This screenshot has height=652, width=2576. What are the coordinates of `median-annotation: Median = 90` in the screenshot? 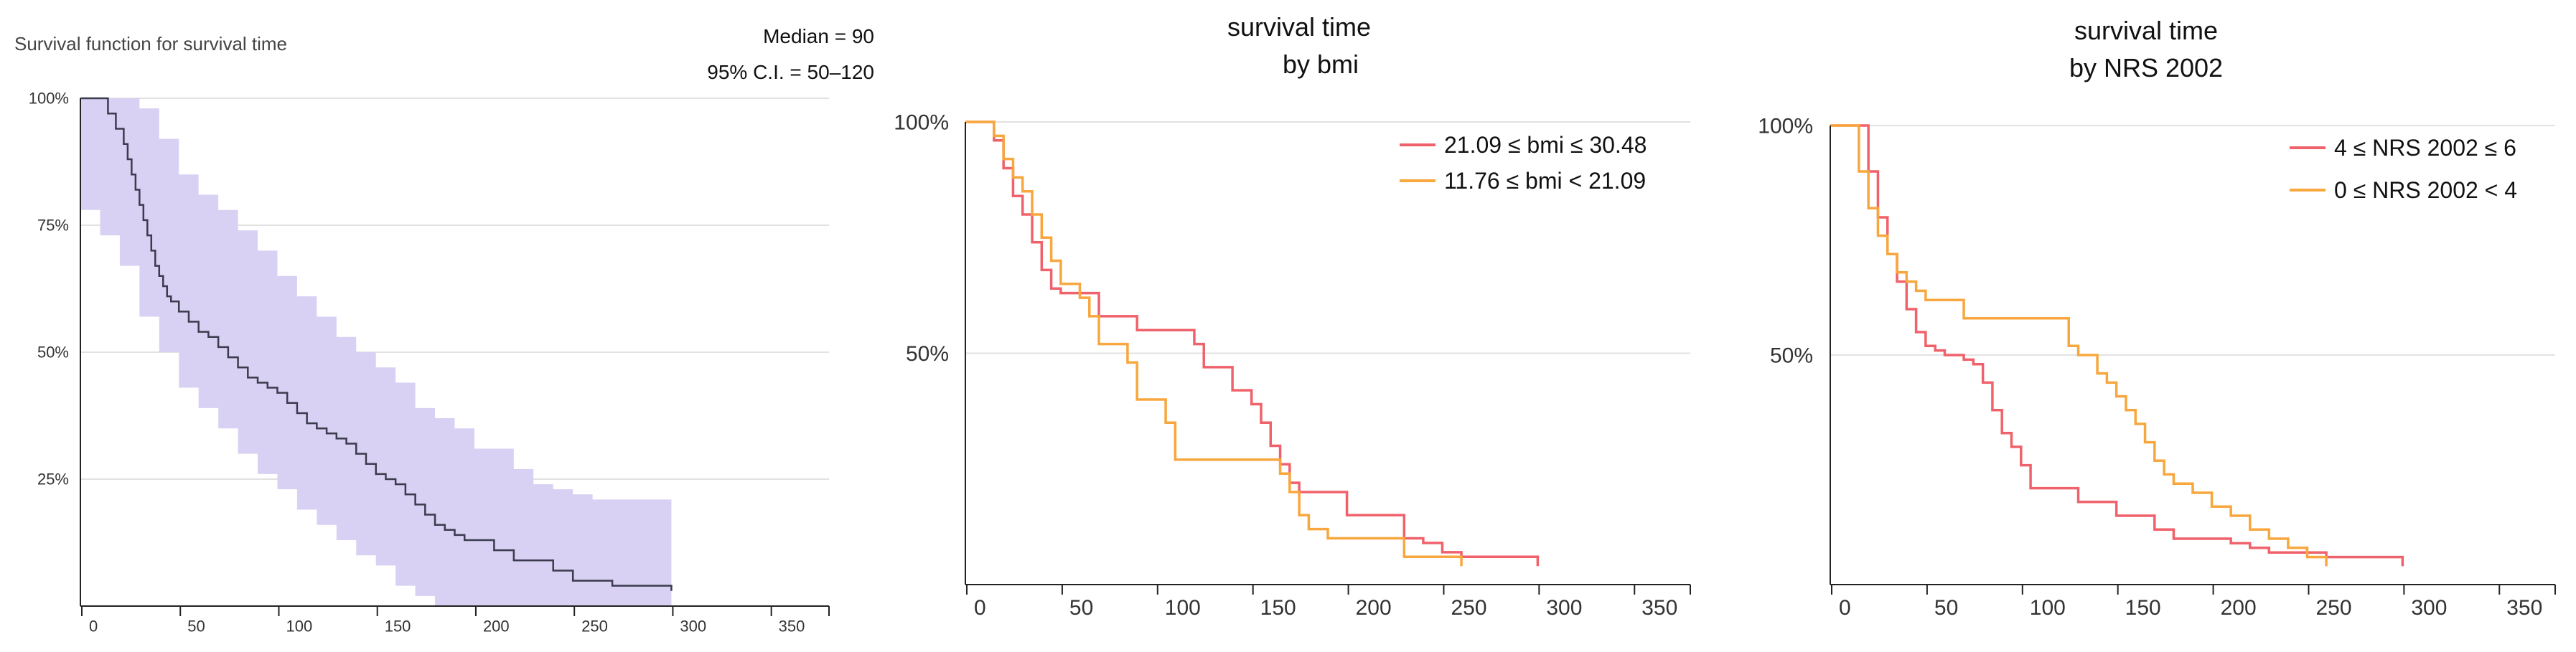 It's located at (818, 36).